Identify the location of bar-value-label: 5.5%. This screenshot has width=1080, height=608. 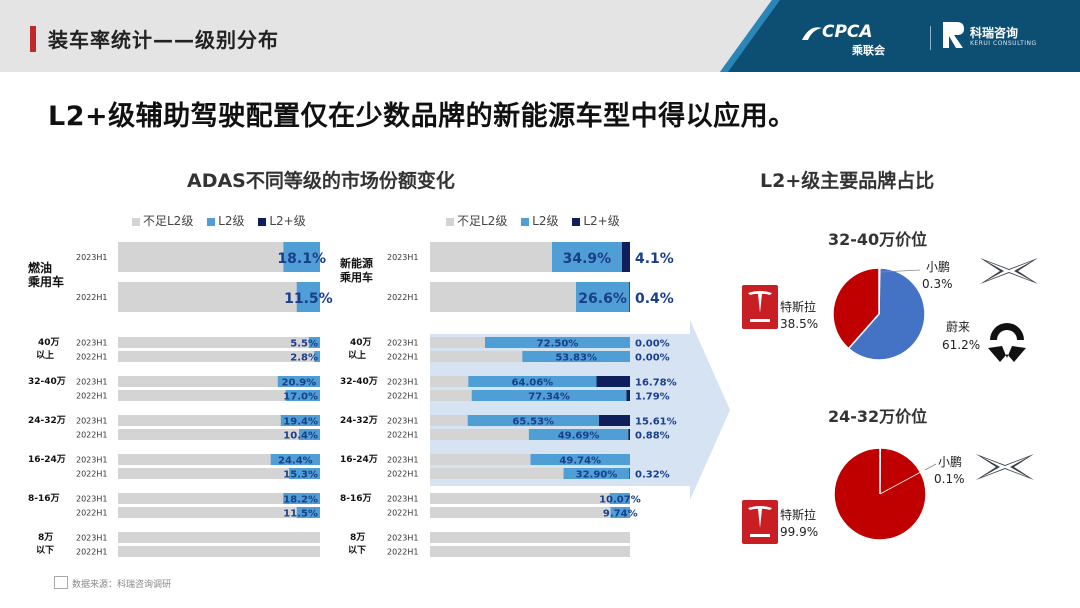
(304, 344).